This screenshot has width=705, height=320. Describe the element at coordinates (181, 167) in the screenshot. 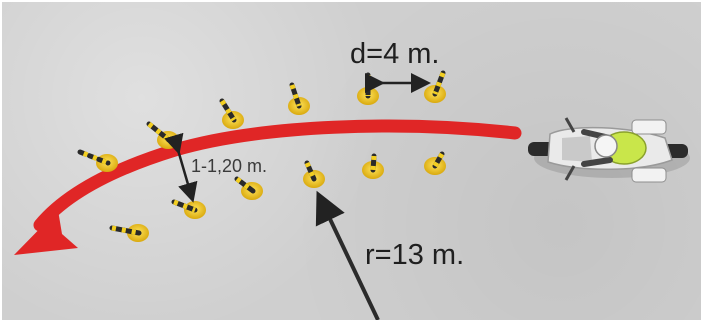

I see `dimension-arrow-icon` at that location.